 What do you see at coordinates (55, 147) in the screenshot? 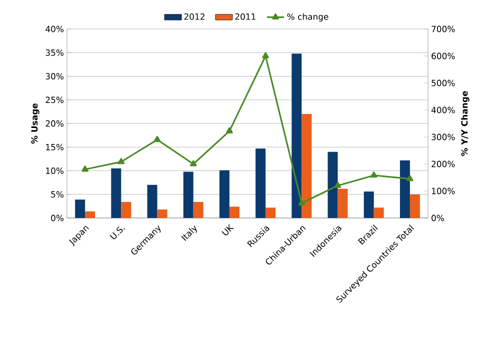
I see `y-tick-label: 15%` at bounding box center [55, 147].